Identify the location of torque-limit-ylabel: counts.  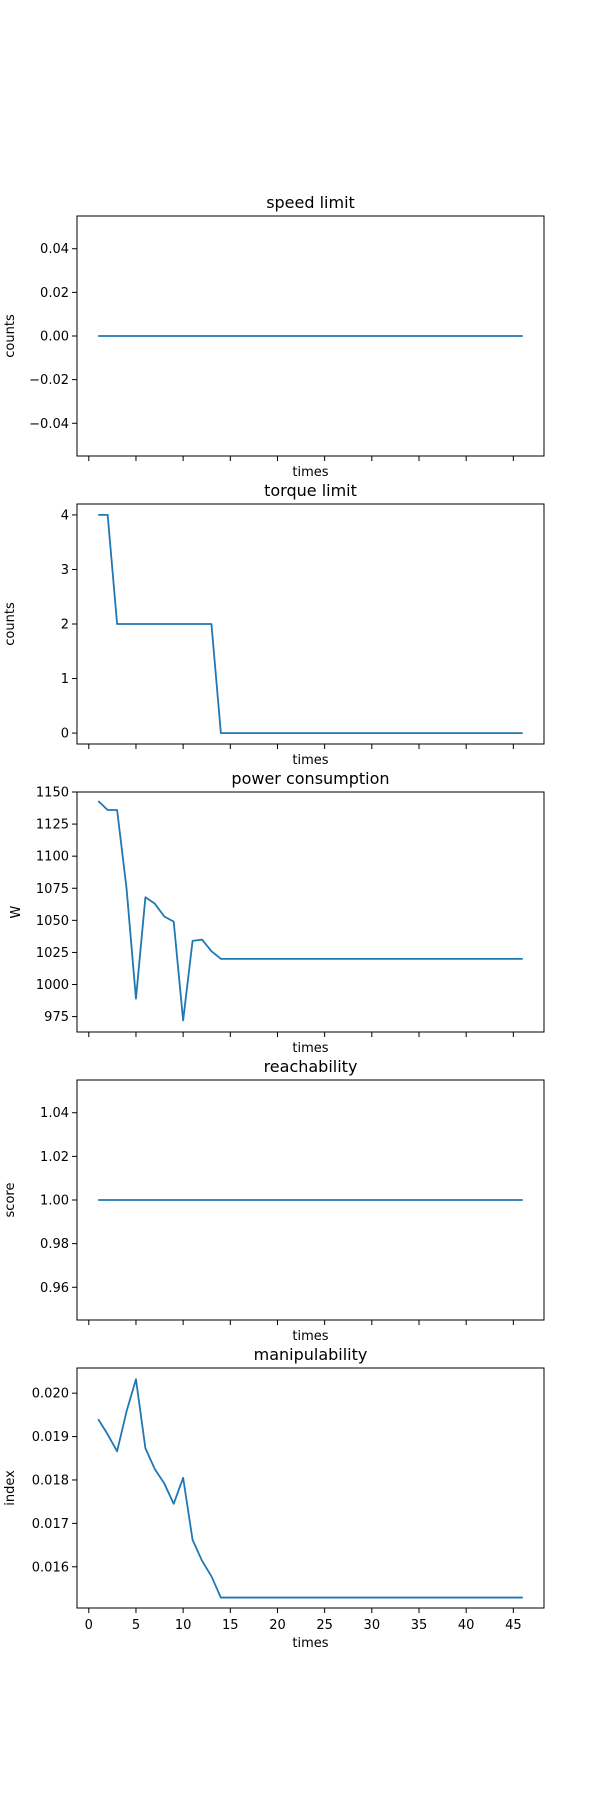
(10, 624).